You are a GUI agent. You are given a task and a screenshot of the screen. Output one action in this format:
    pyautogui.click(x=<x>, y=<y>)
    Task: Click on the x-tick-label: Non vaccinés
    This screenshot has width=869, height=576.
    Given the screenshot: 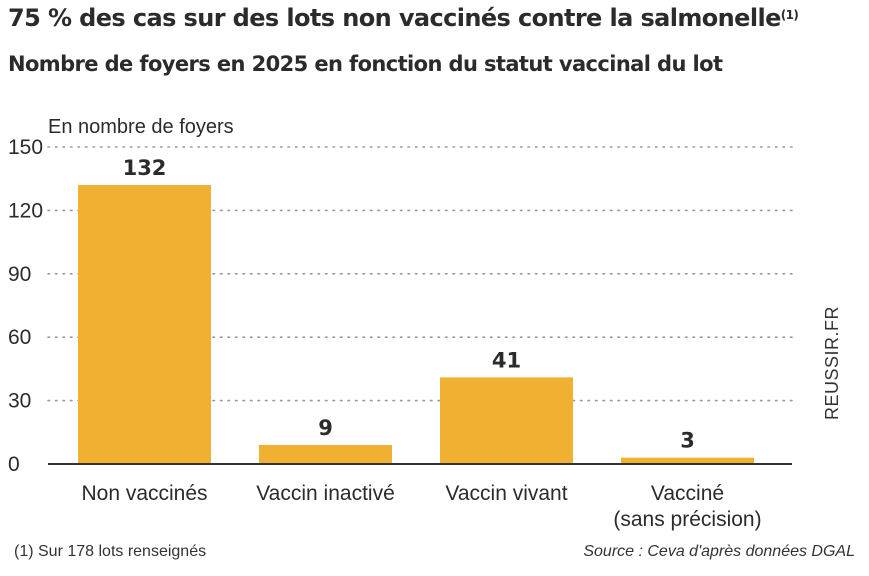 What is the action you would take?
    pyautogui.click(x=144, y=493)
    